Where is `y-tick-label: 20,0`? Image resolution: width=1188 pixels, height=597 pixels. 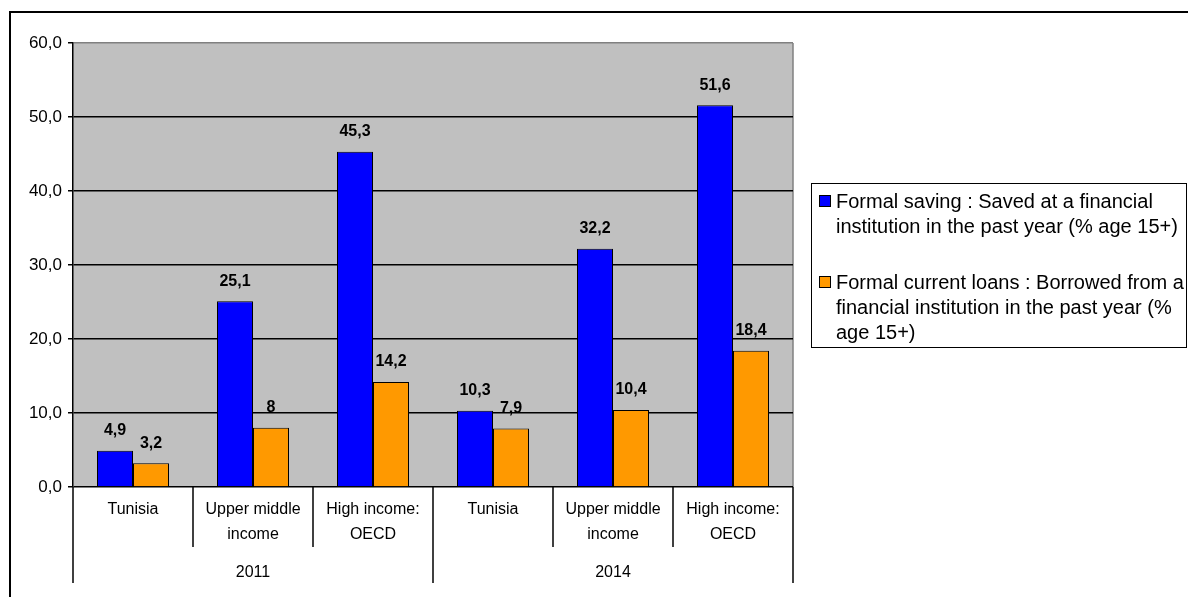
y-tick-label: 20,0 is located at coordinates (45, 338).